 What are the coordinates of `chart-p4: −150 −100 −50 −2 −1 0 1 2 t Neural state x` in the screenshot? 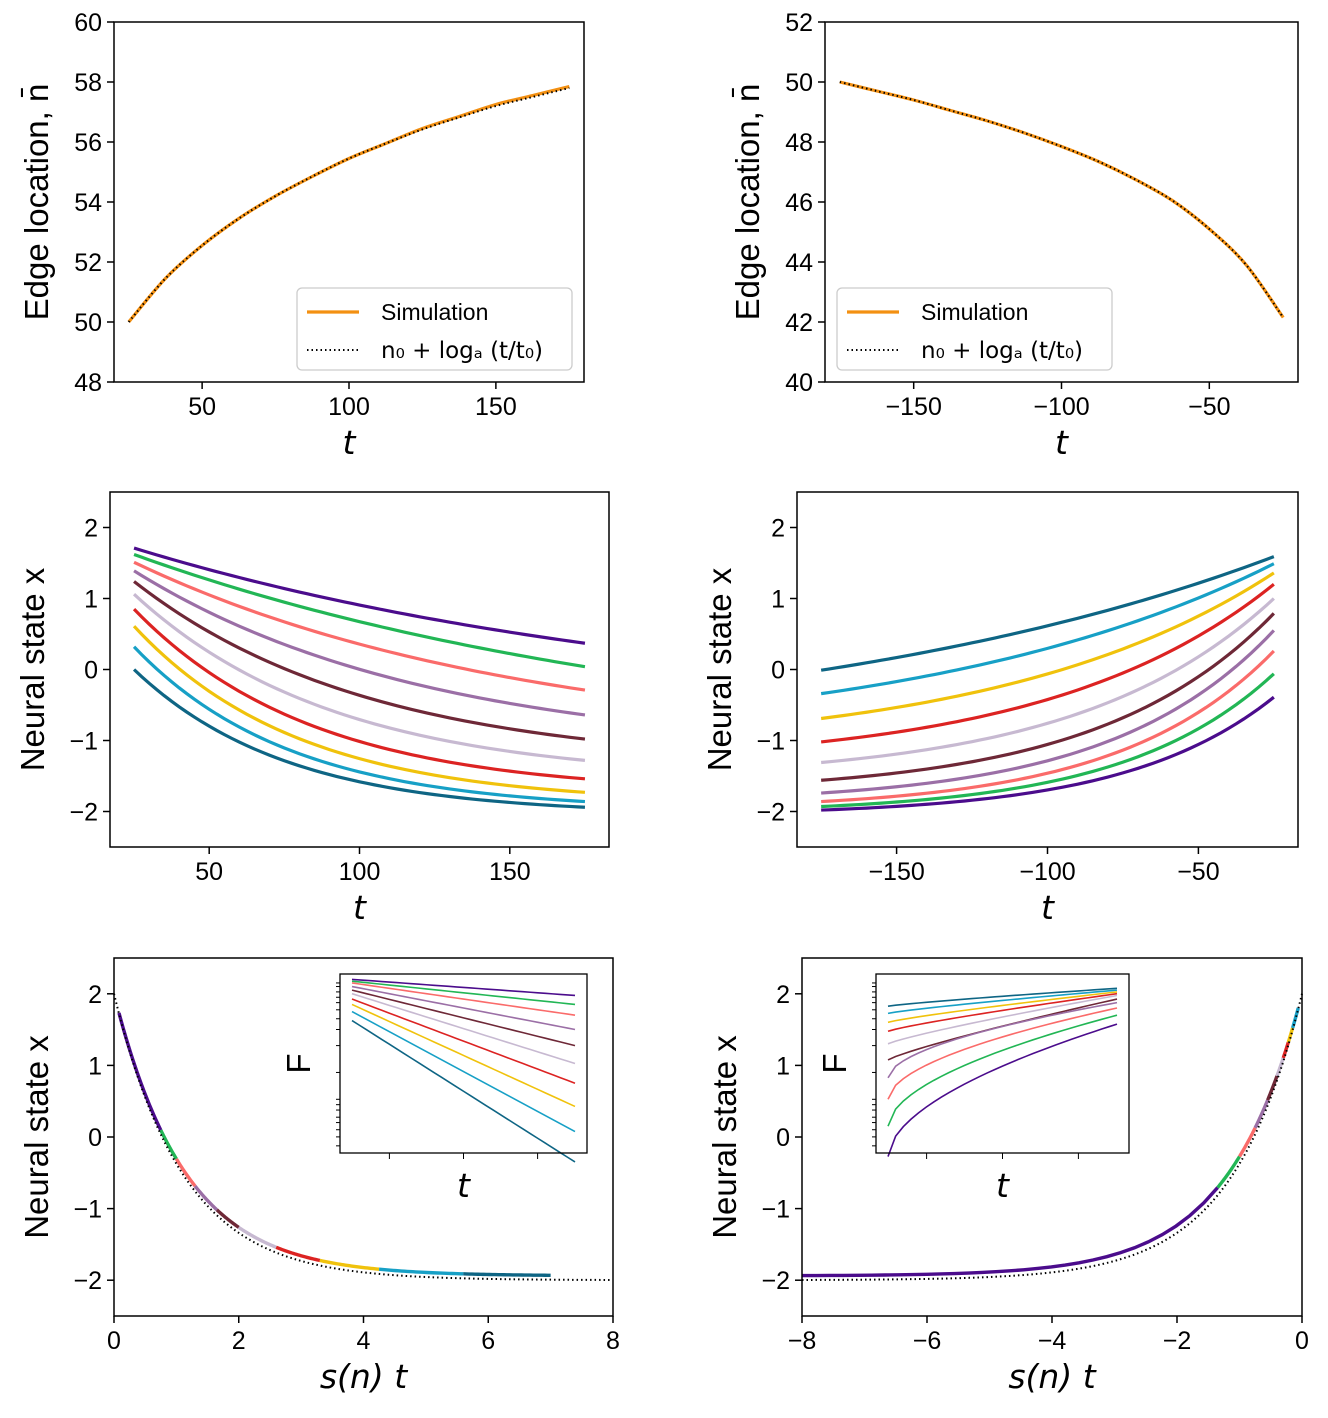 It's located at (1000, 709).